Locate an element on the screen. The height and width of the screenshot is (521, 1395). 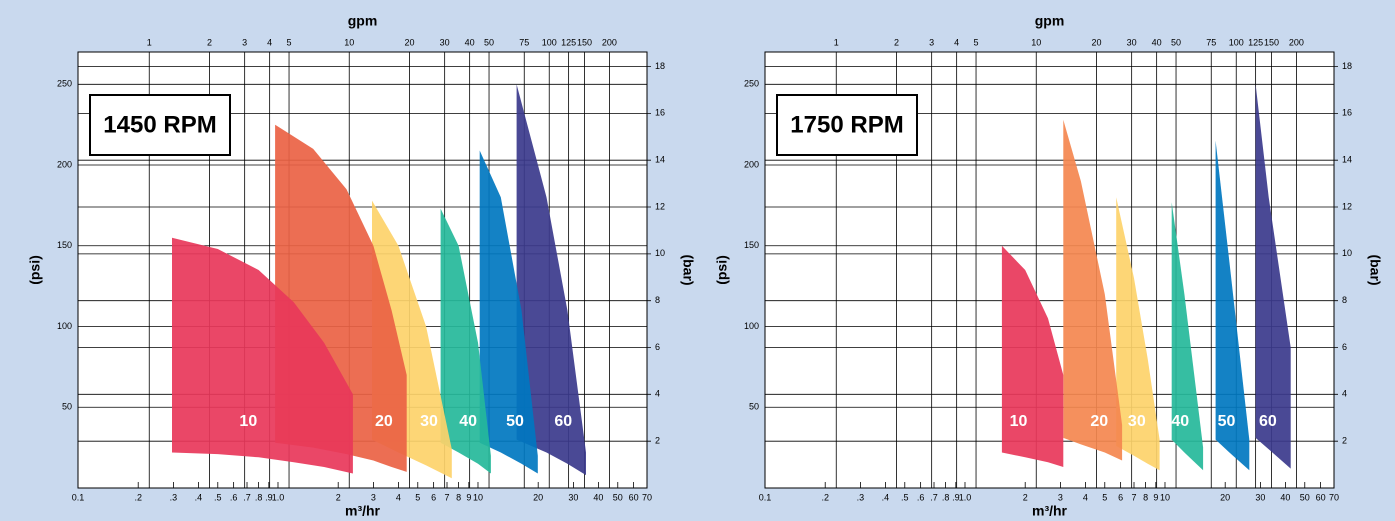
x-tick-label: .4 is located at coordinates (199, 497).